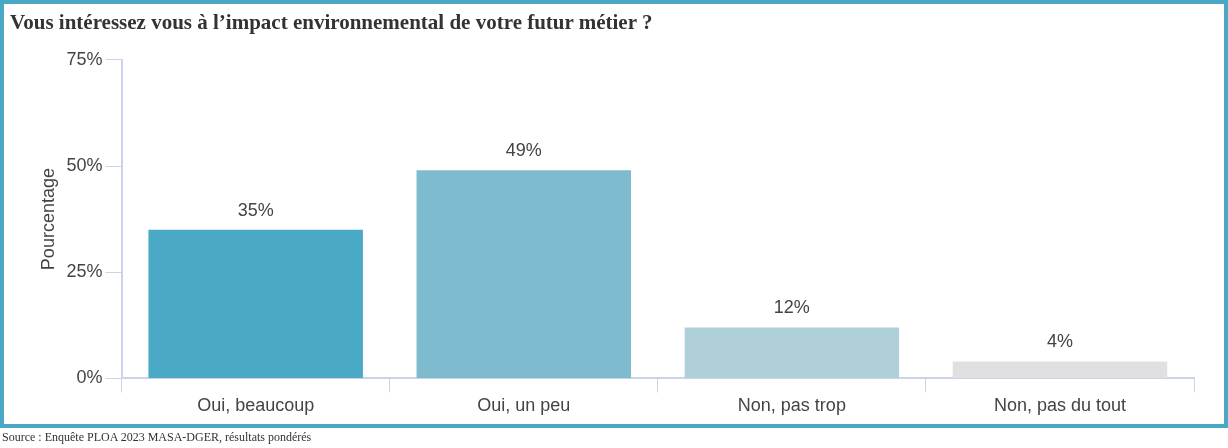  I want to click on x-tick-label: Oui, beaucoup, so click(256, 405).